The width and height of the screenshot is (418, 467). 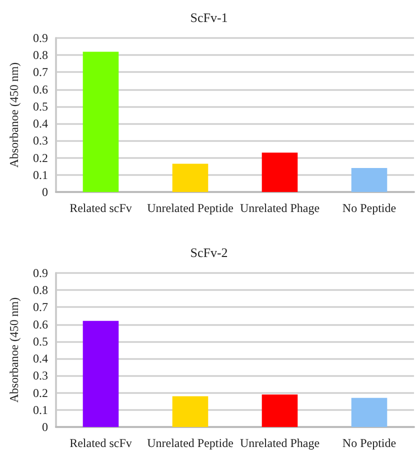 What do you see at coordinates (209, 252) in the screenshot?
I see `chart-title: ScFv-2` at bounding box center [209, 252].